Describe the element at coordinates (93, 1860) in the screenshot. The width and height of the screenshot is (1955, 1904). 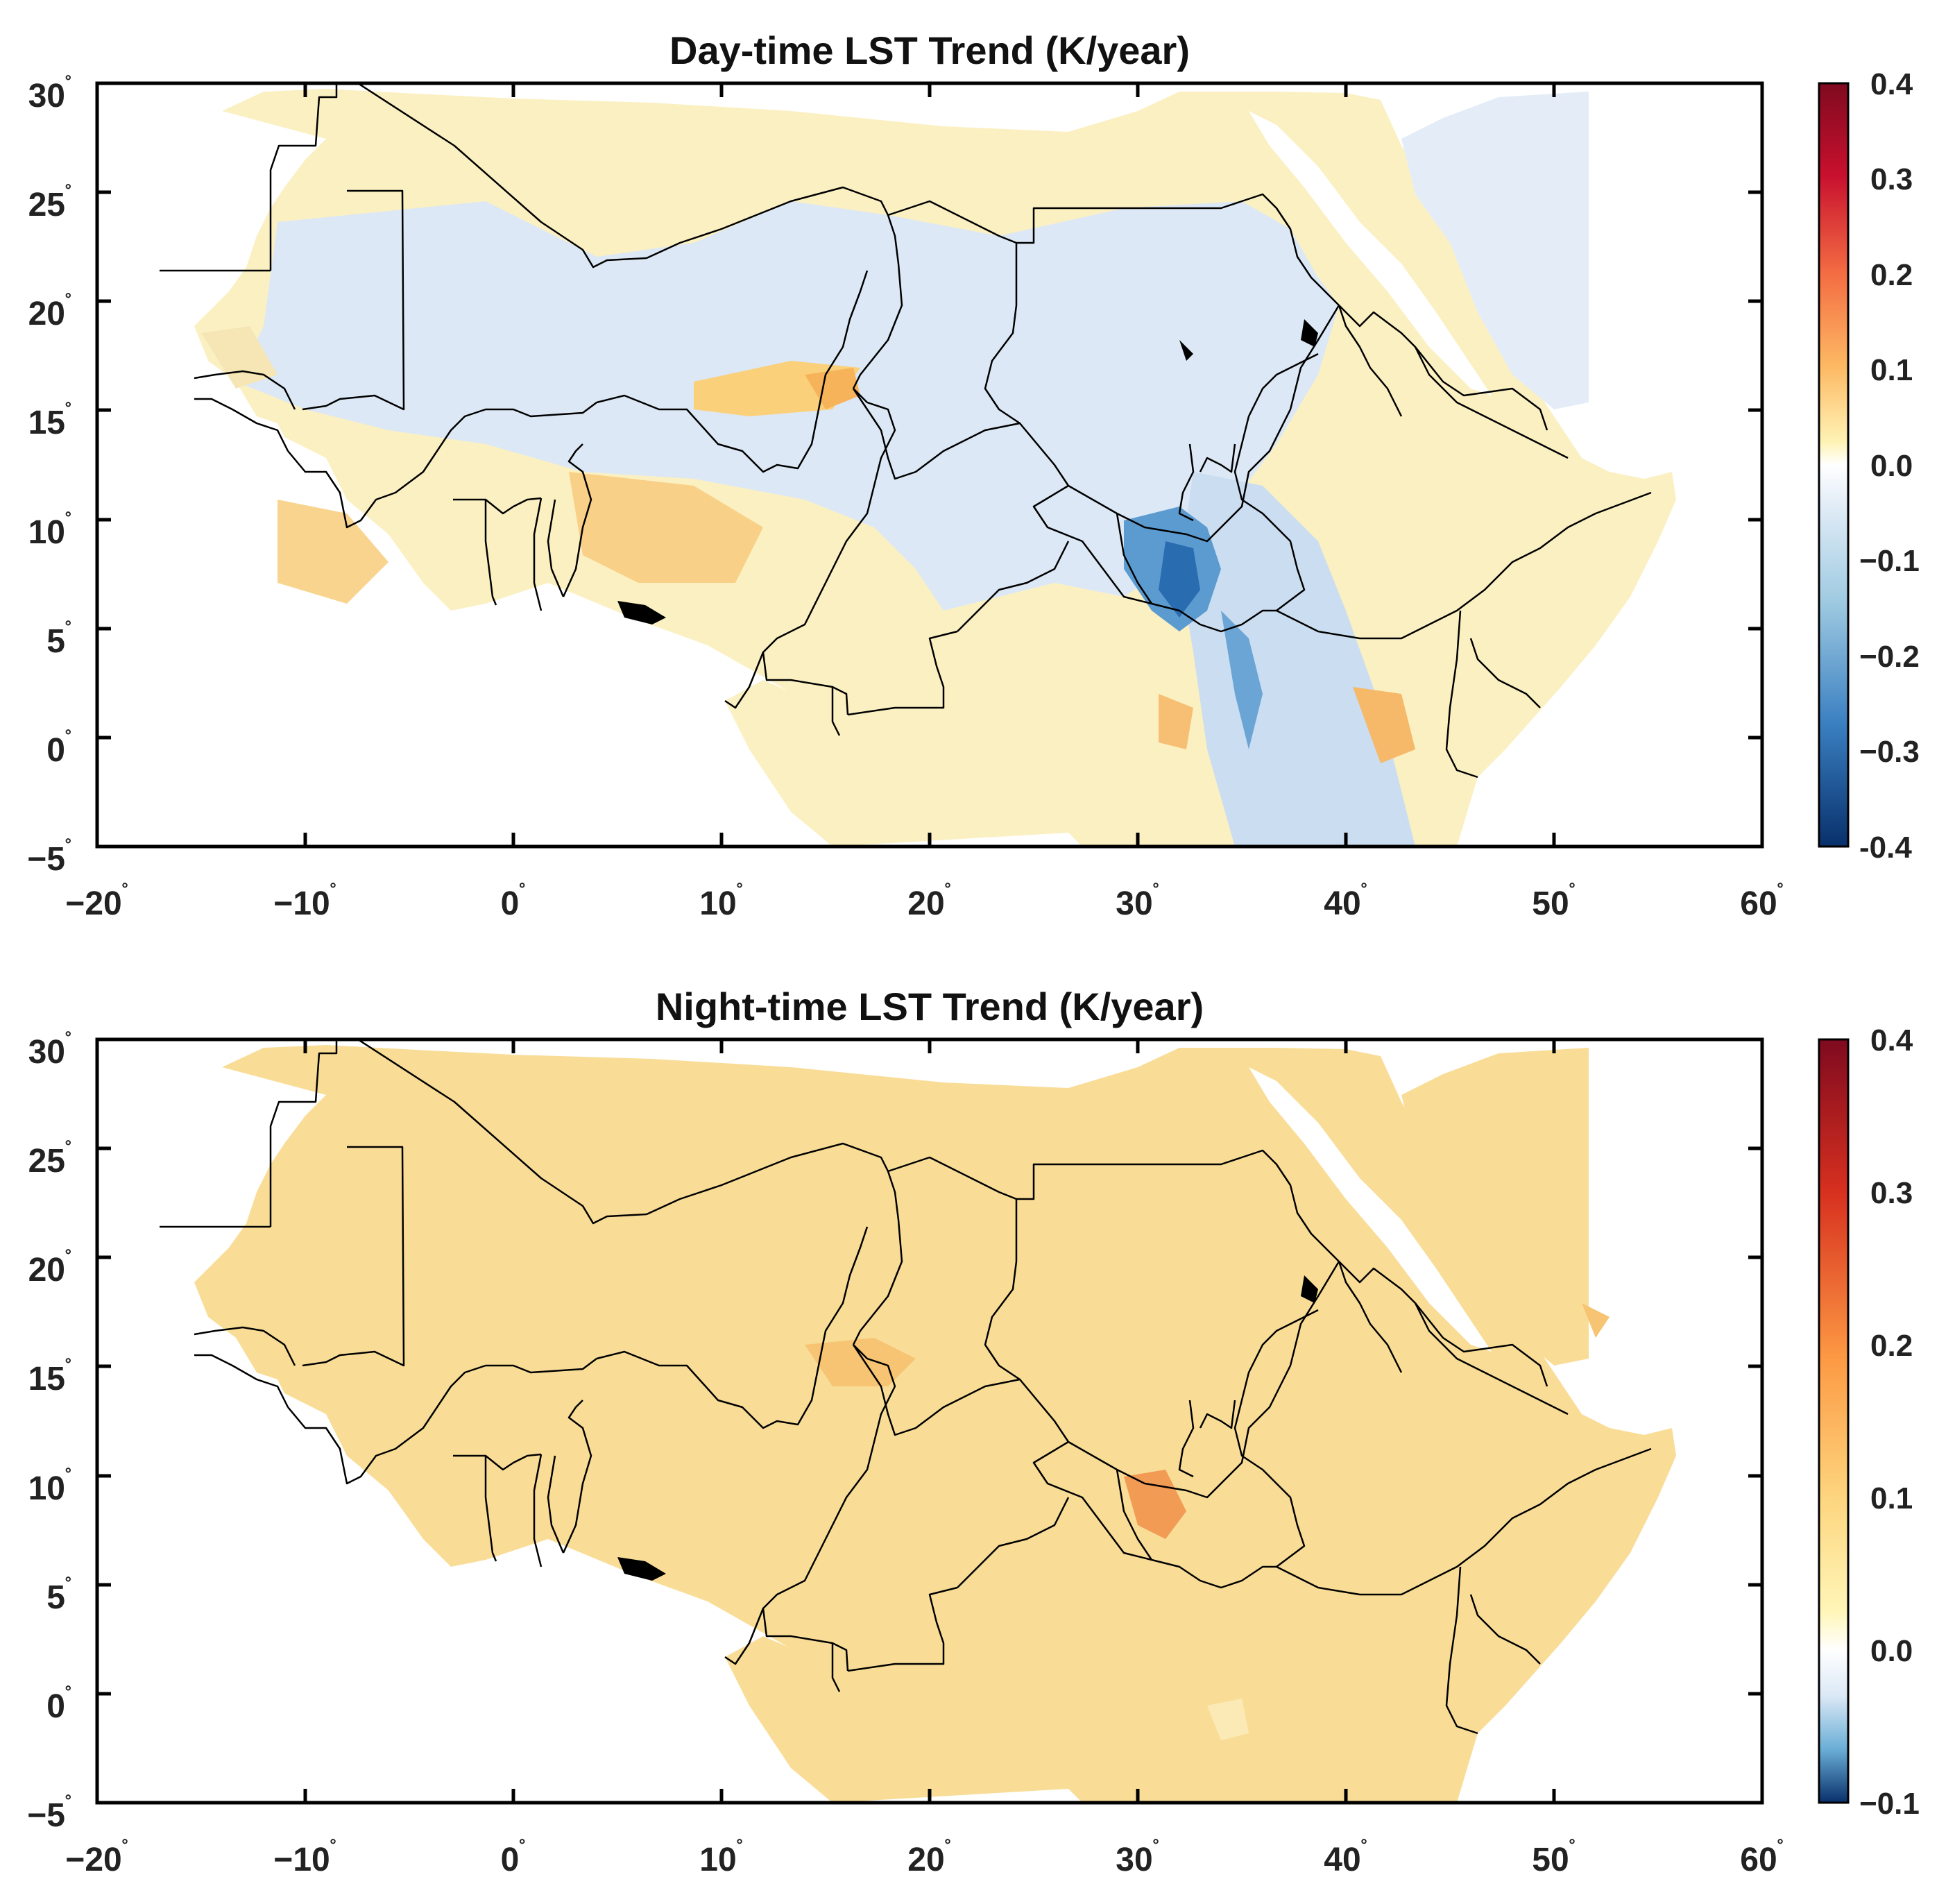
I see `night-xtick-0: −20` at that location.